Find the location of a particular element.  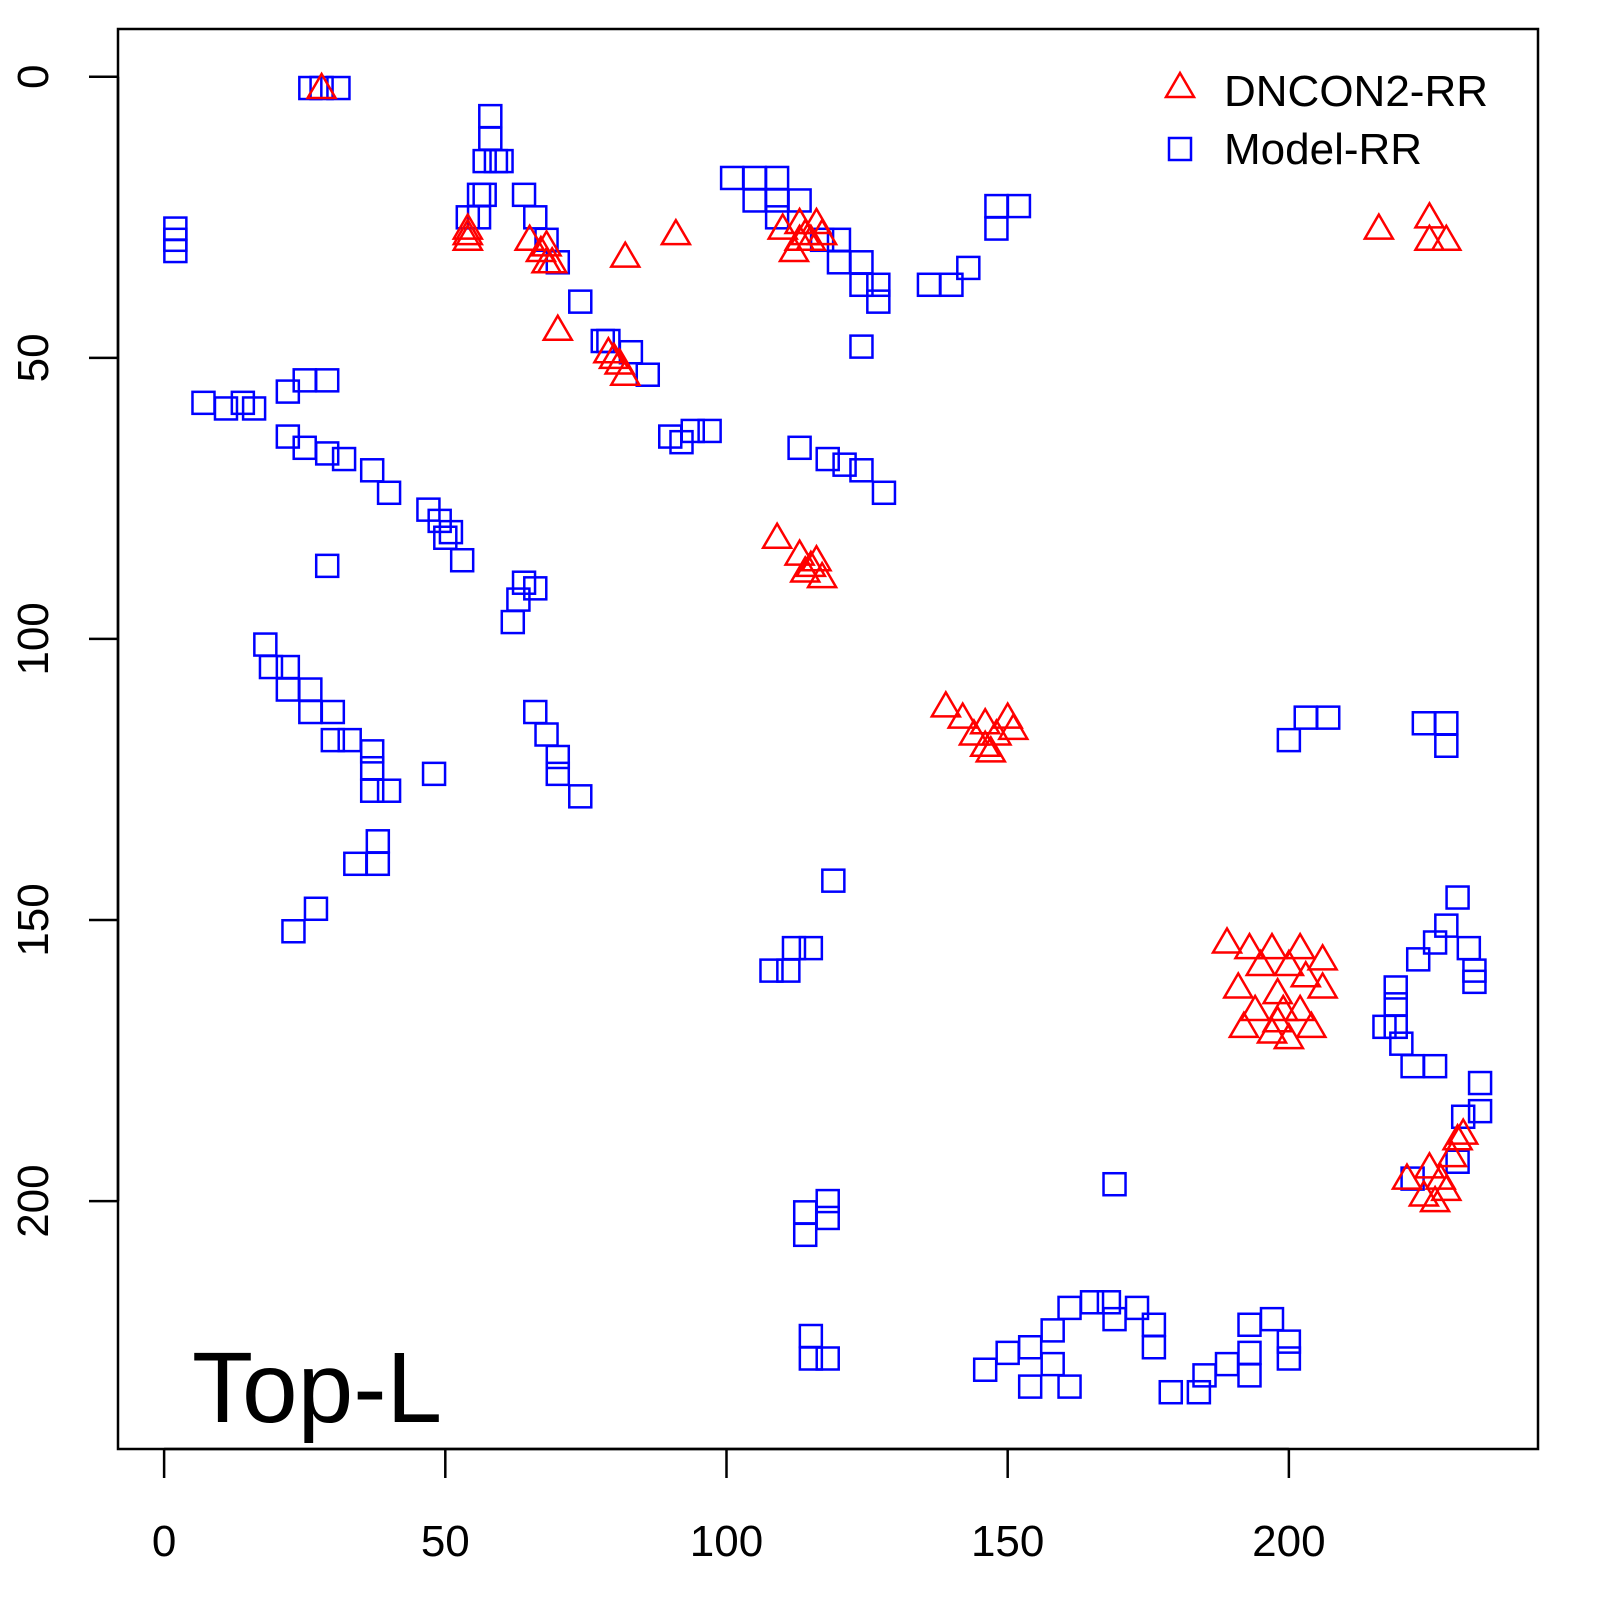

legend-label-model: Model-RR is located at coordinates (1323, 149).